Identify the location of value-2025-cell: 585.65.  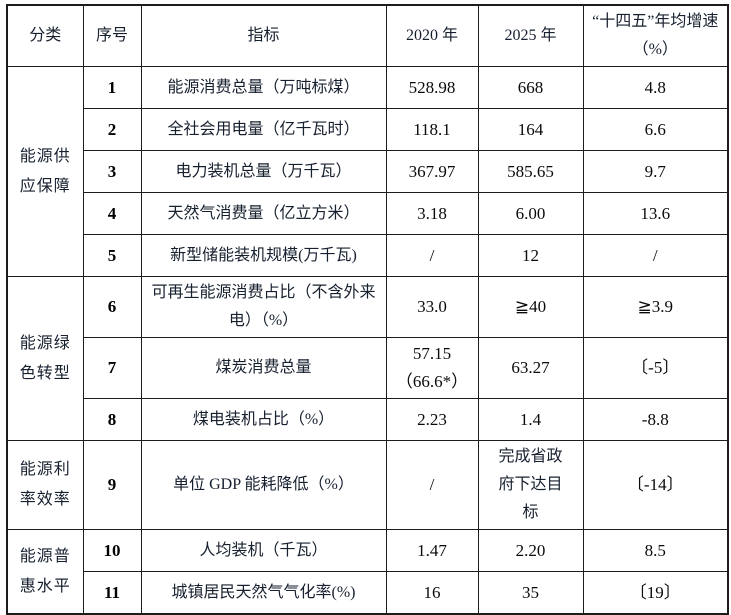
(530, 171).